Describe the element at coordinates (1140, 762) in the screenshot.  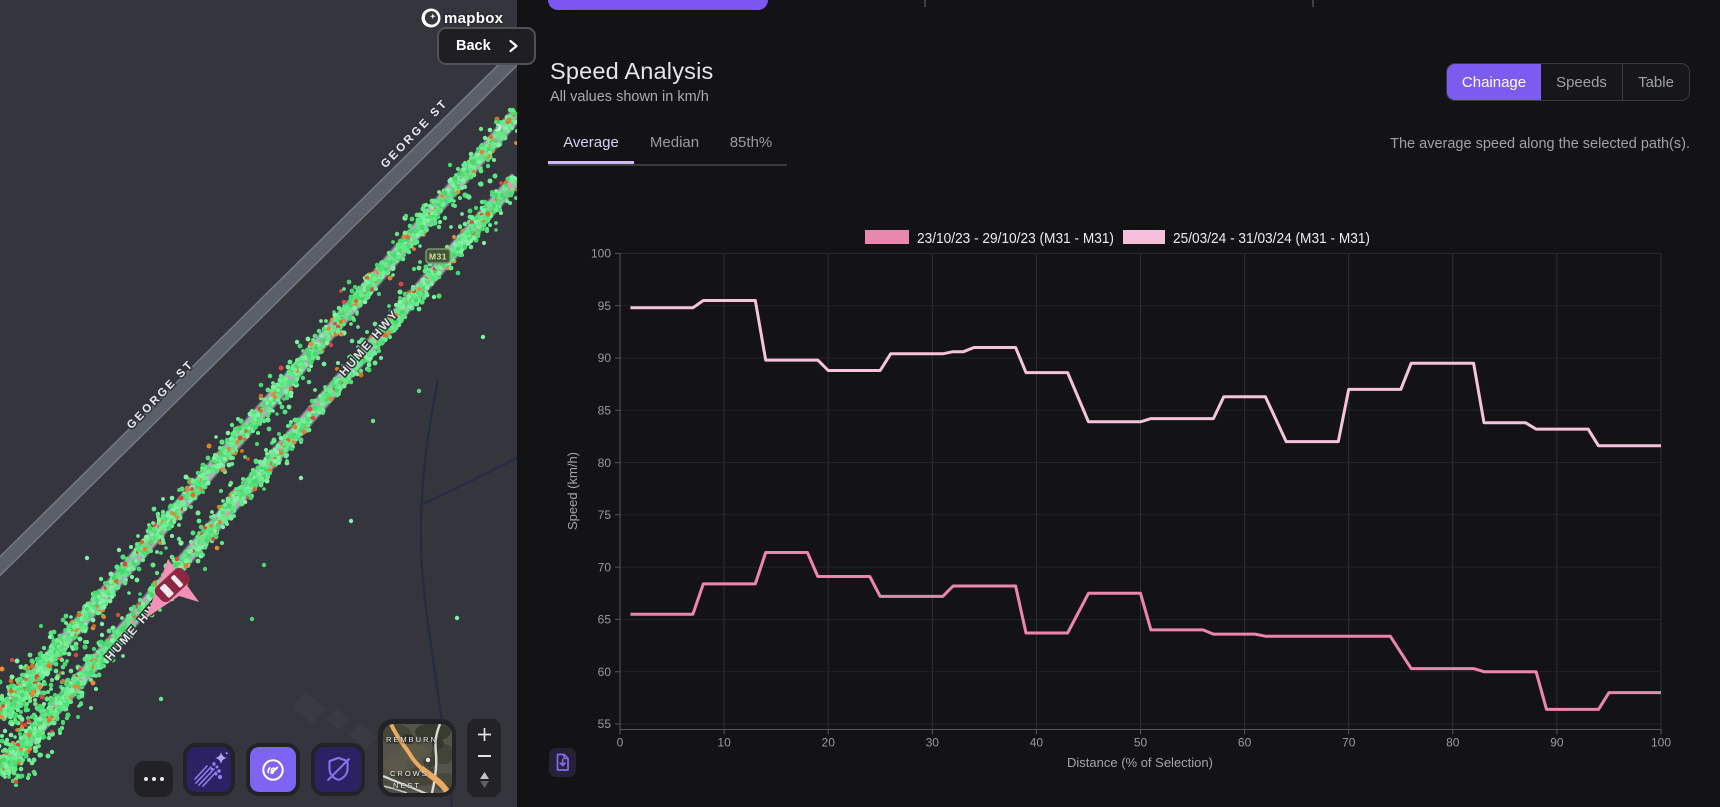
I see `svg-text: Distance (% of Selection)` at that location.